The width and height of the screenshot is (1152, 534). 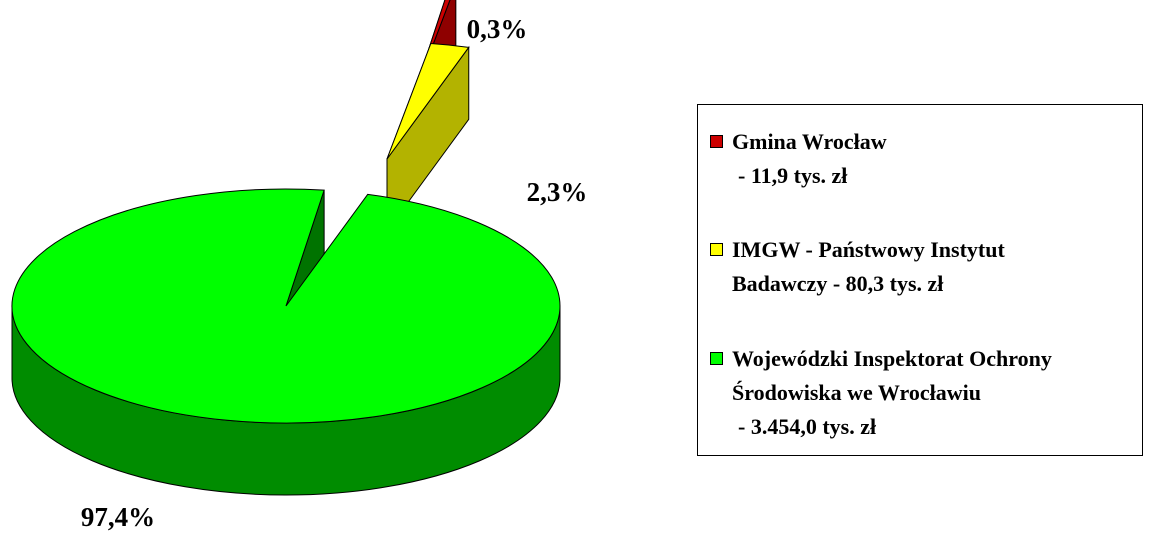 What do you see at coordinates (716, 358) in the screenshot?
I see `legend-swatch-wios` at bounding box center [716, 358].